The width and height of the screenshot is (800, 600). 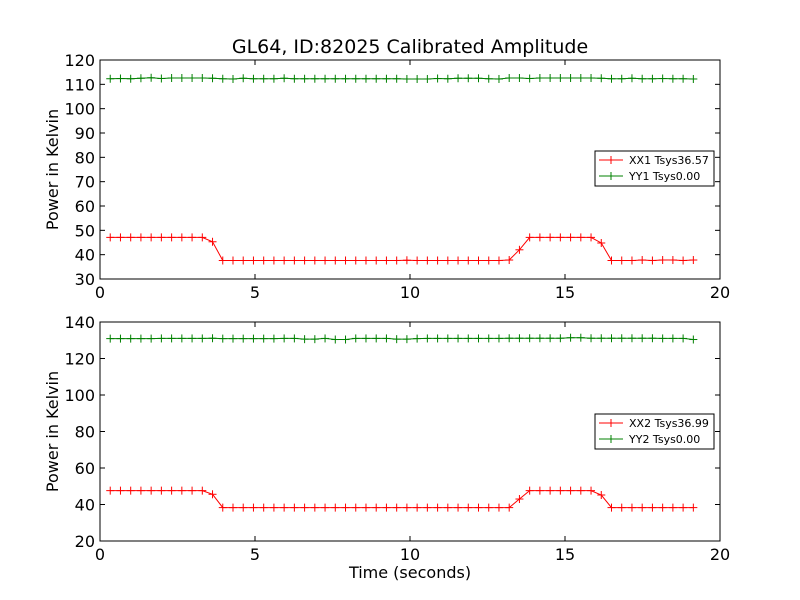 I want to click on x-tick-label: 20, so click(x=720, y=554).